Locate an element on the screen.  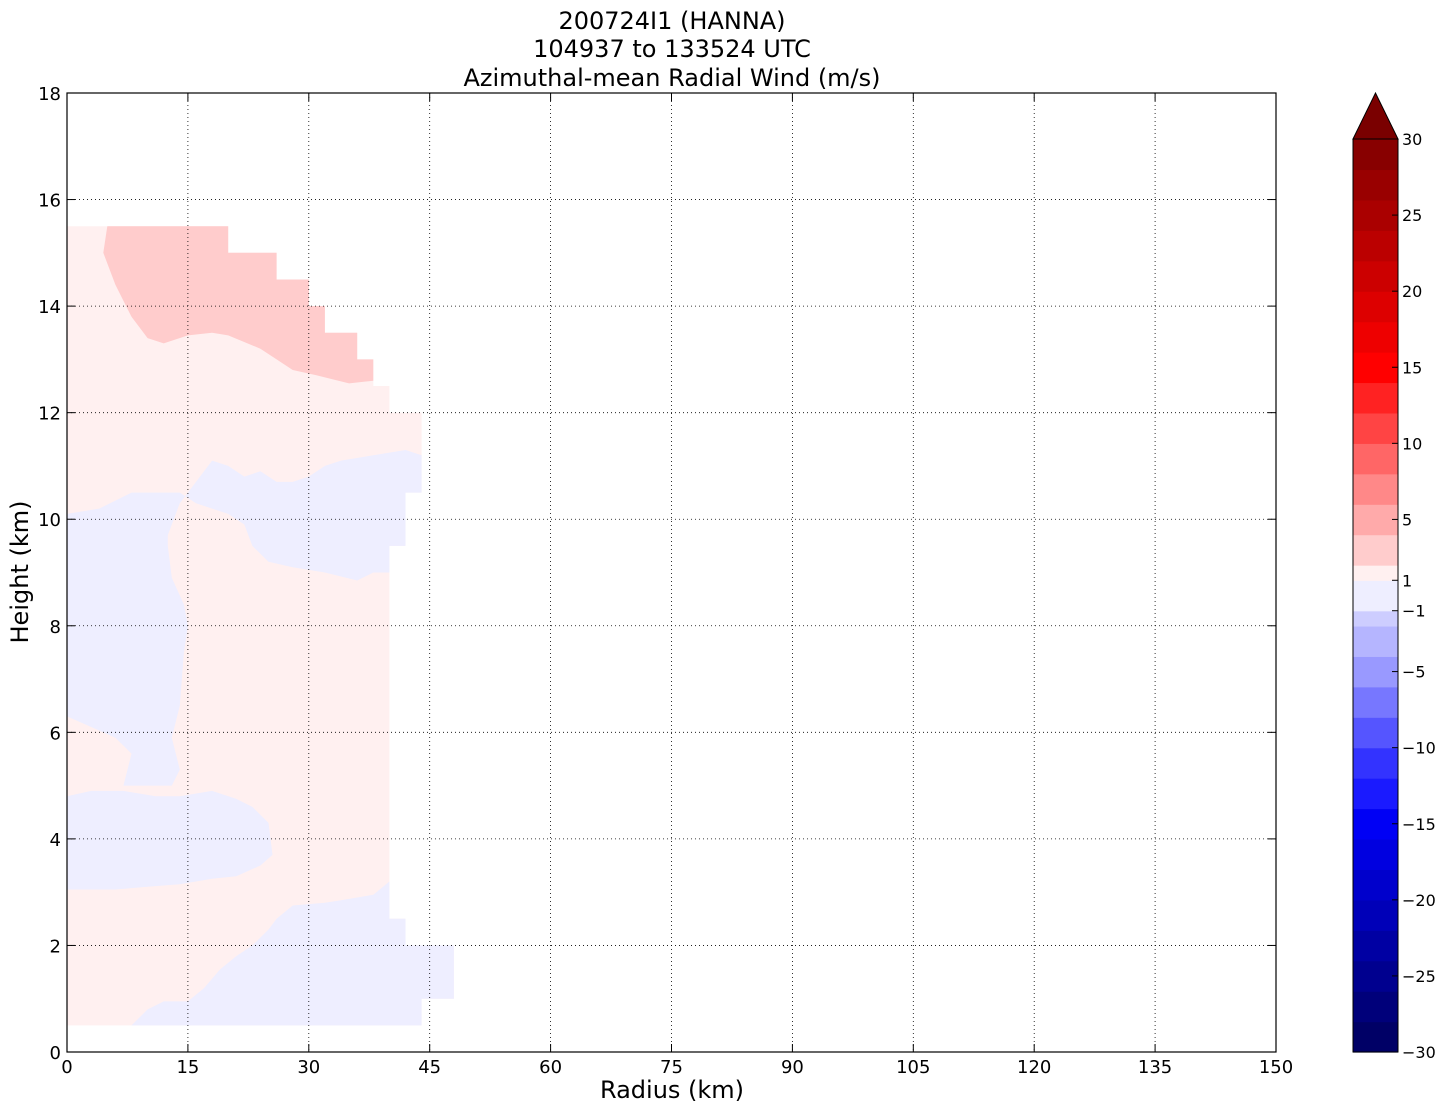
x-tick-label: 15 is located at coordinates (187, 1067).